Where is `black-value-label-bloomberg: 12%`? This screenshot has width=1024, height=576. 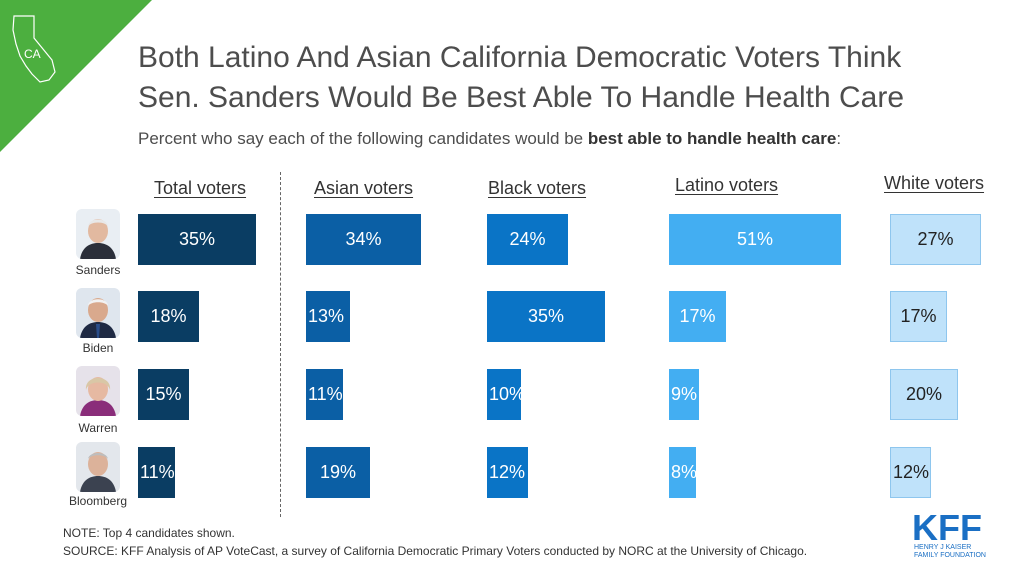
black-value-label-bloomberg: 12% is located at coordinates (507, 472).